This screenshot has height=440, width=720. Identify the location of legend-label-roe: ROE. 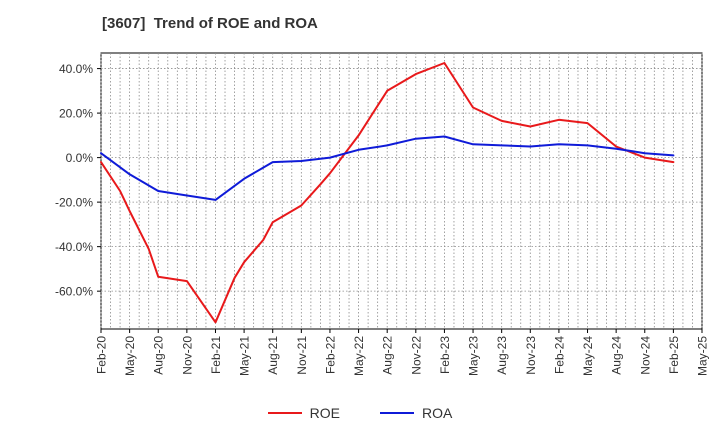
(324, 413).